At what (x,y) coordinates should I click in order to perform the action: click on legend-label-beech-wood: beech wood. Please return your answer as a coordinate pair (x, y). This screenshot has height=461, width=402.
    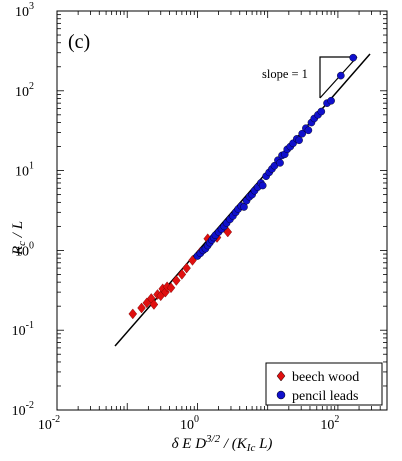
    Looking at the image, I should click on (325, 377).